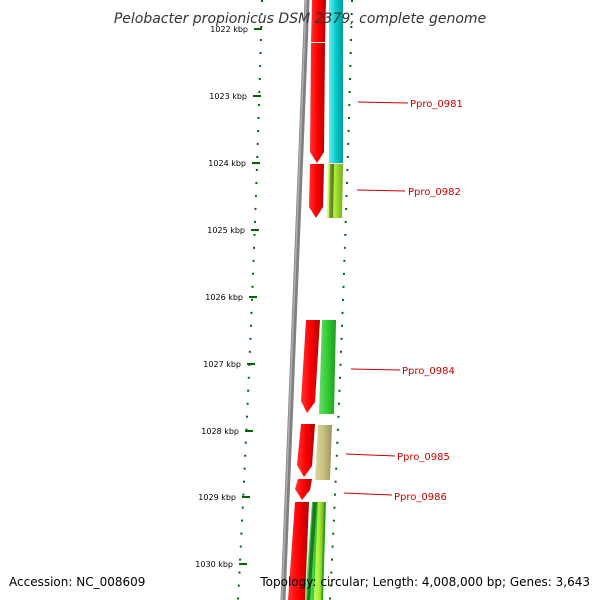 The height and width of the screenshot is (600, 600). What do you see at coordinates (214, 564) in the screenshot?
I see `ruler-tick-label: 1030 kbp` at bounding box center [214, 564].